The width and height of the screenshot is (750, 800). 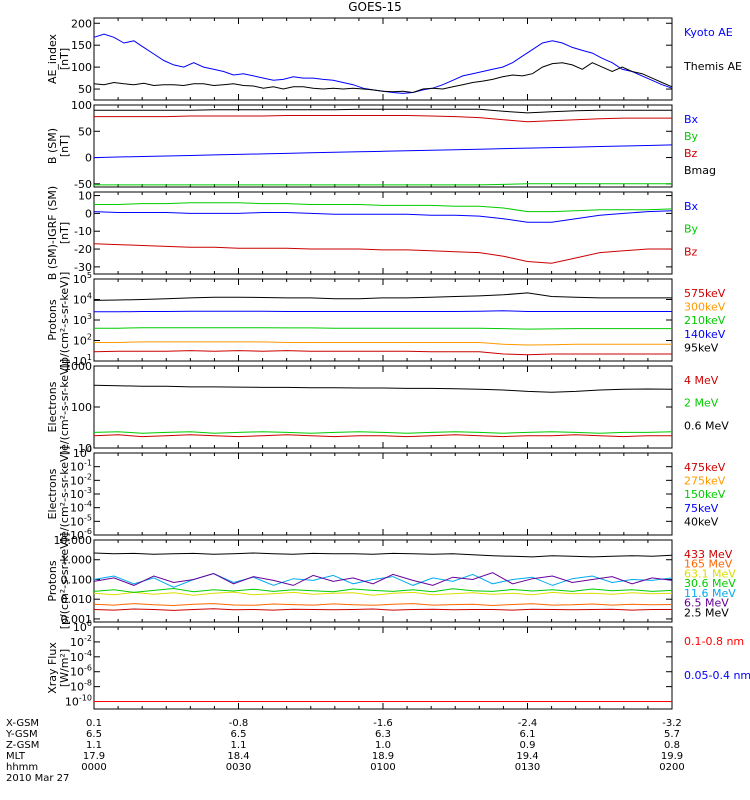 I want to click on panel-6-series-6-5-mev, so click(x=383, y=579).